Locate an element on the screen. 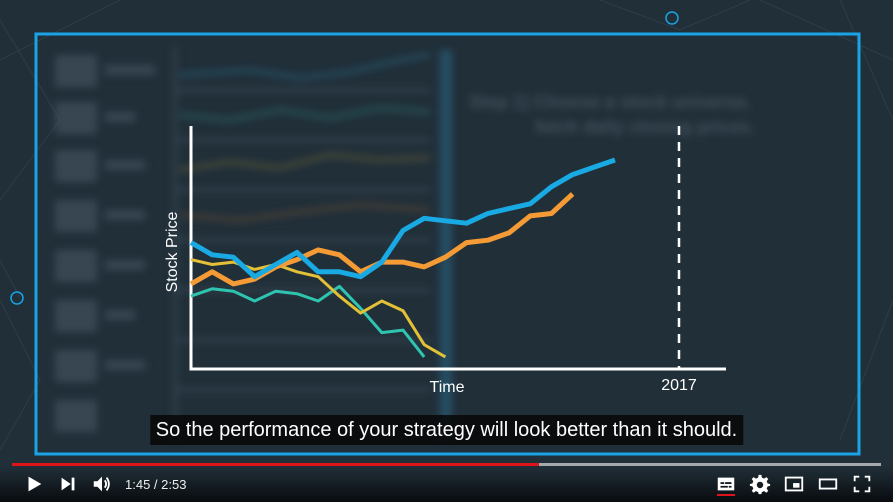  subtitles-icon is located at coordinates (726, 484).